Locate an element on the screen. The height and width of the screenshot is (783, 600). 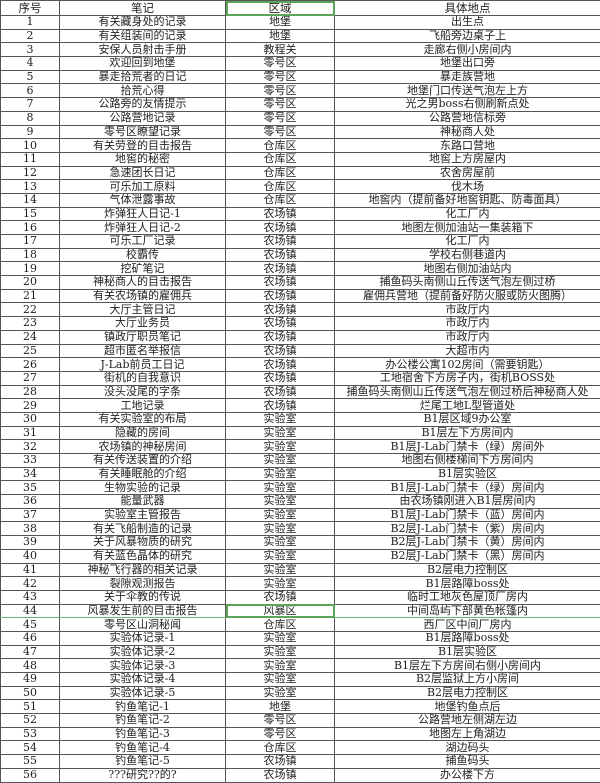
cell-note: 实验体记录-1 is located at coordinates (143, 638).